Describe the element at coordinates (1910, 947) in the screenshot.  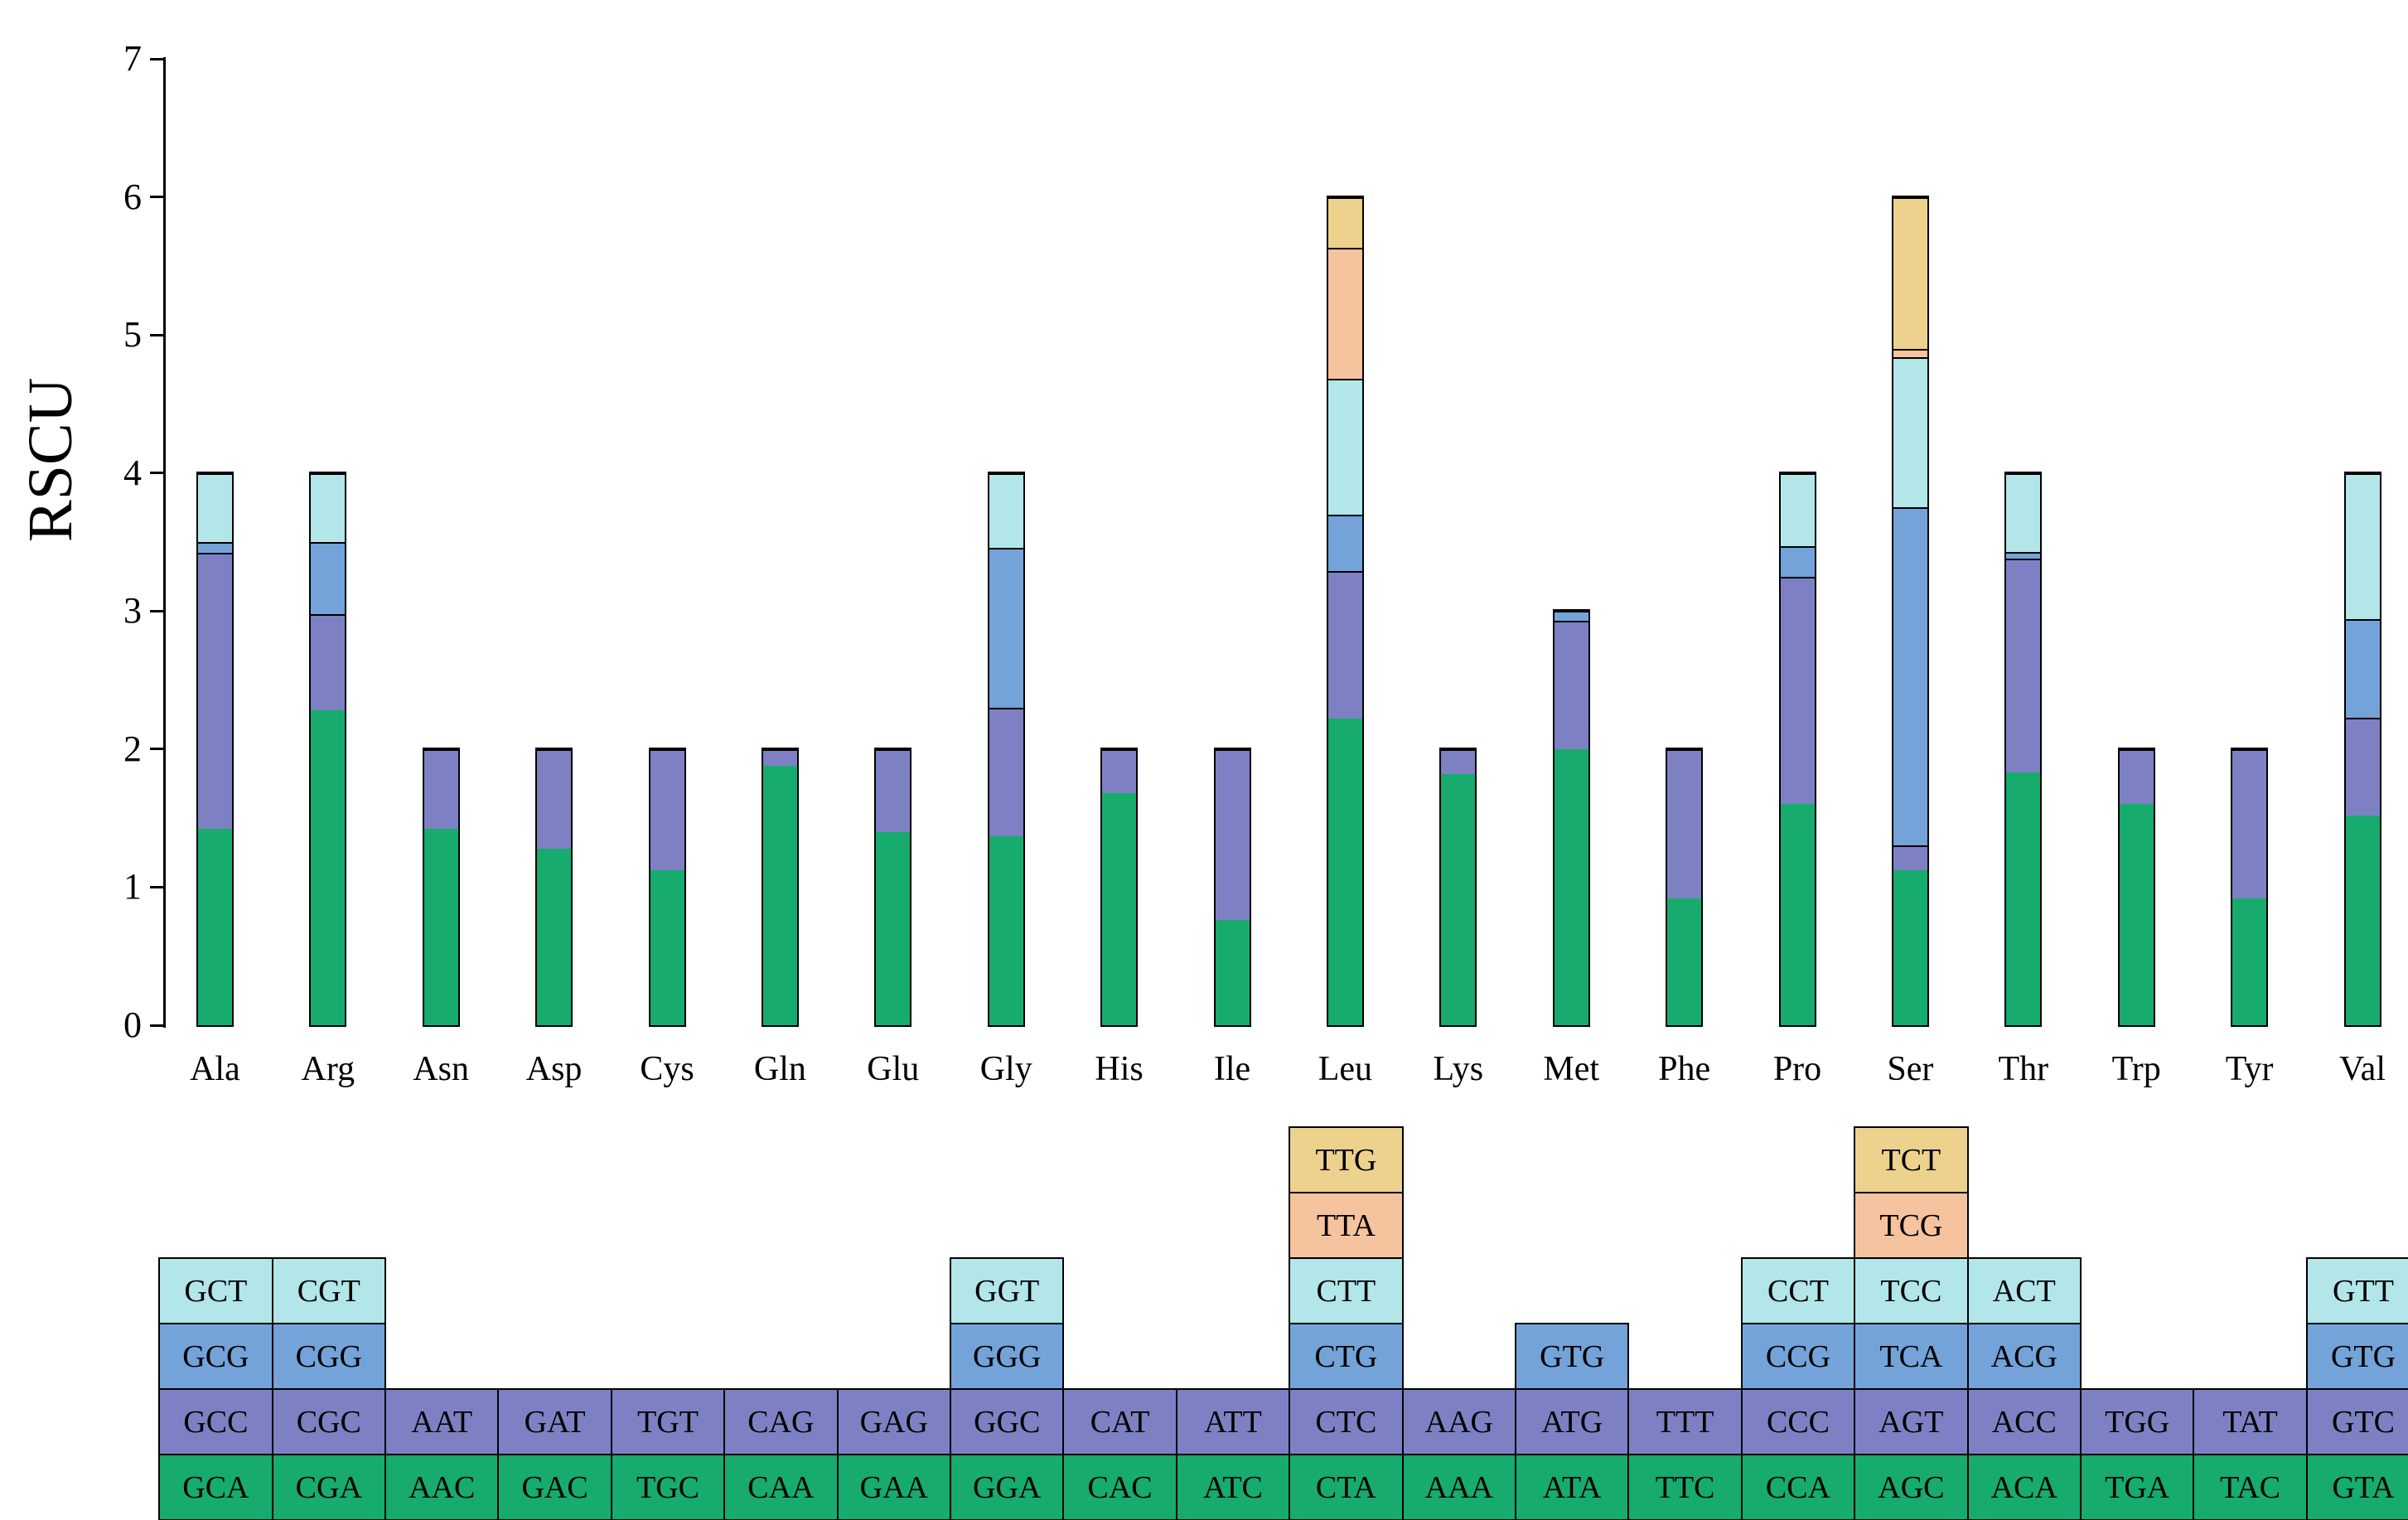
I see `bar-segment-AGC` at that location.